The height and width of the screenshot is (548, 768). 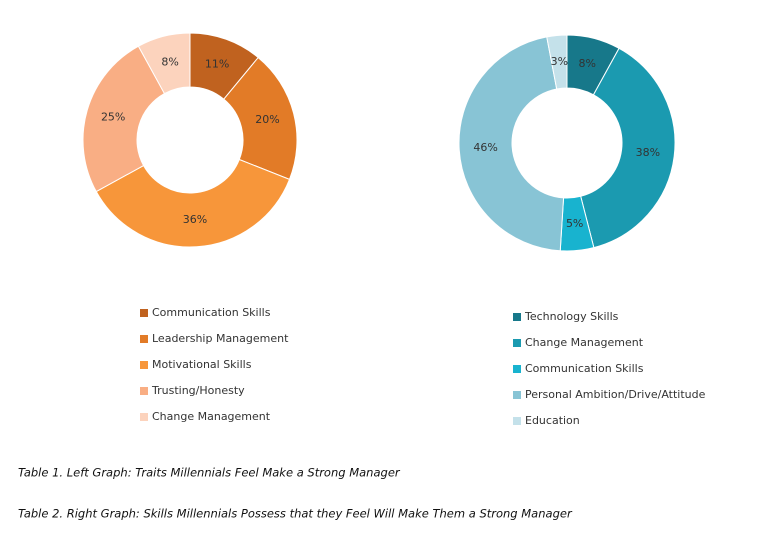 I want to click on data-label: 20%, so click(x=267, y=119).